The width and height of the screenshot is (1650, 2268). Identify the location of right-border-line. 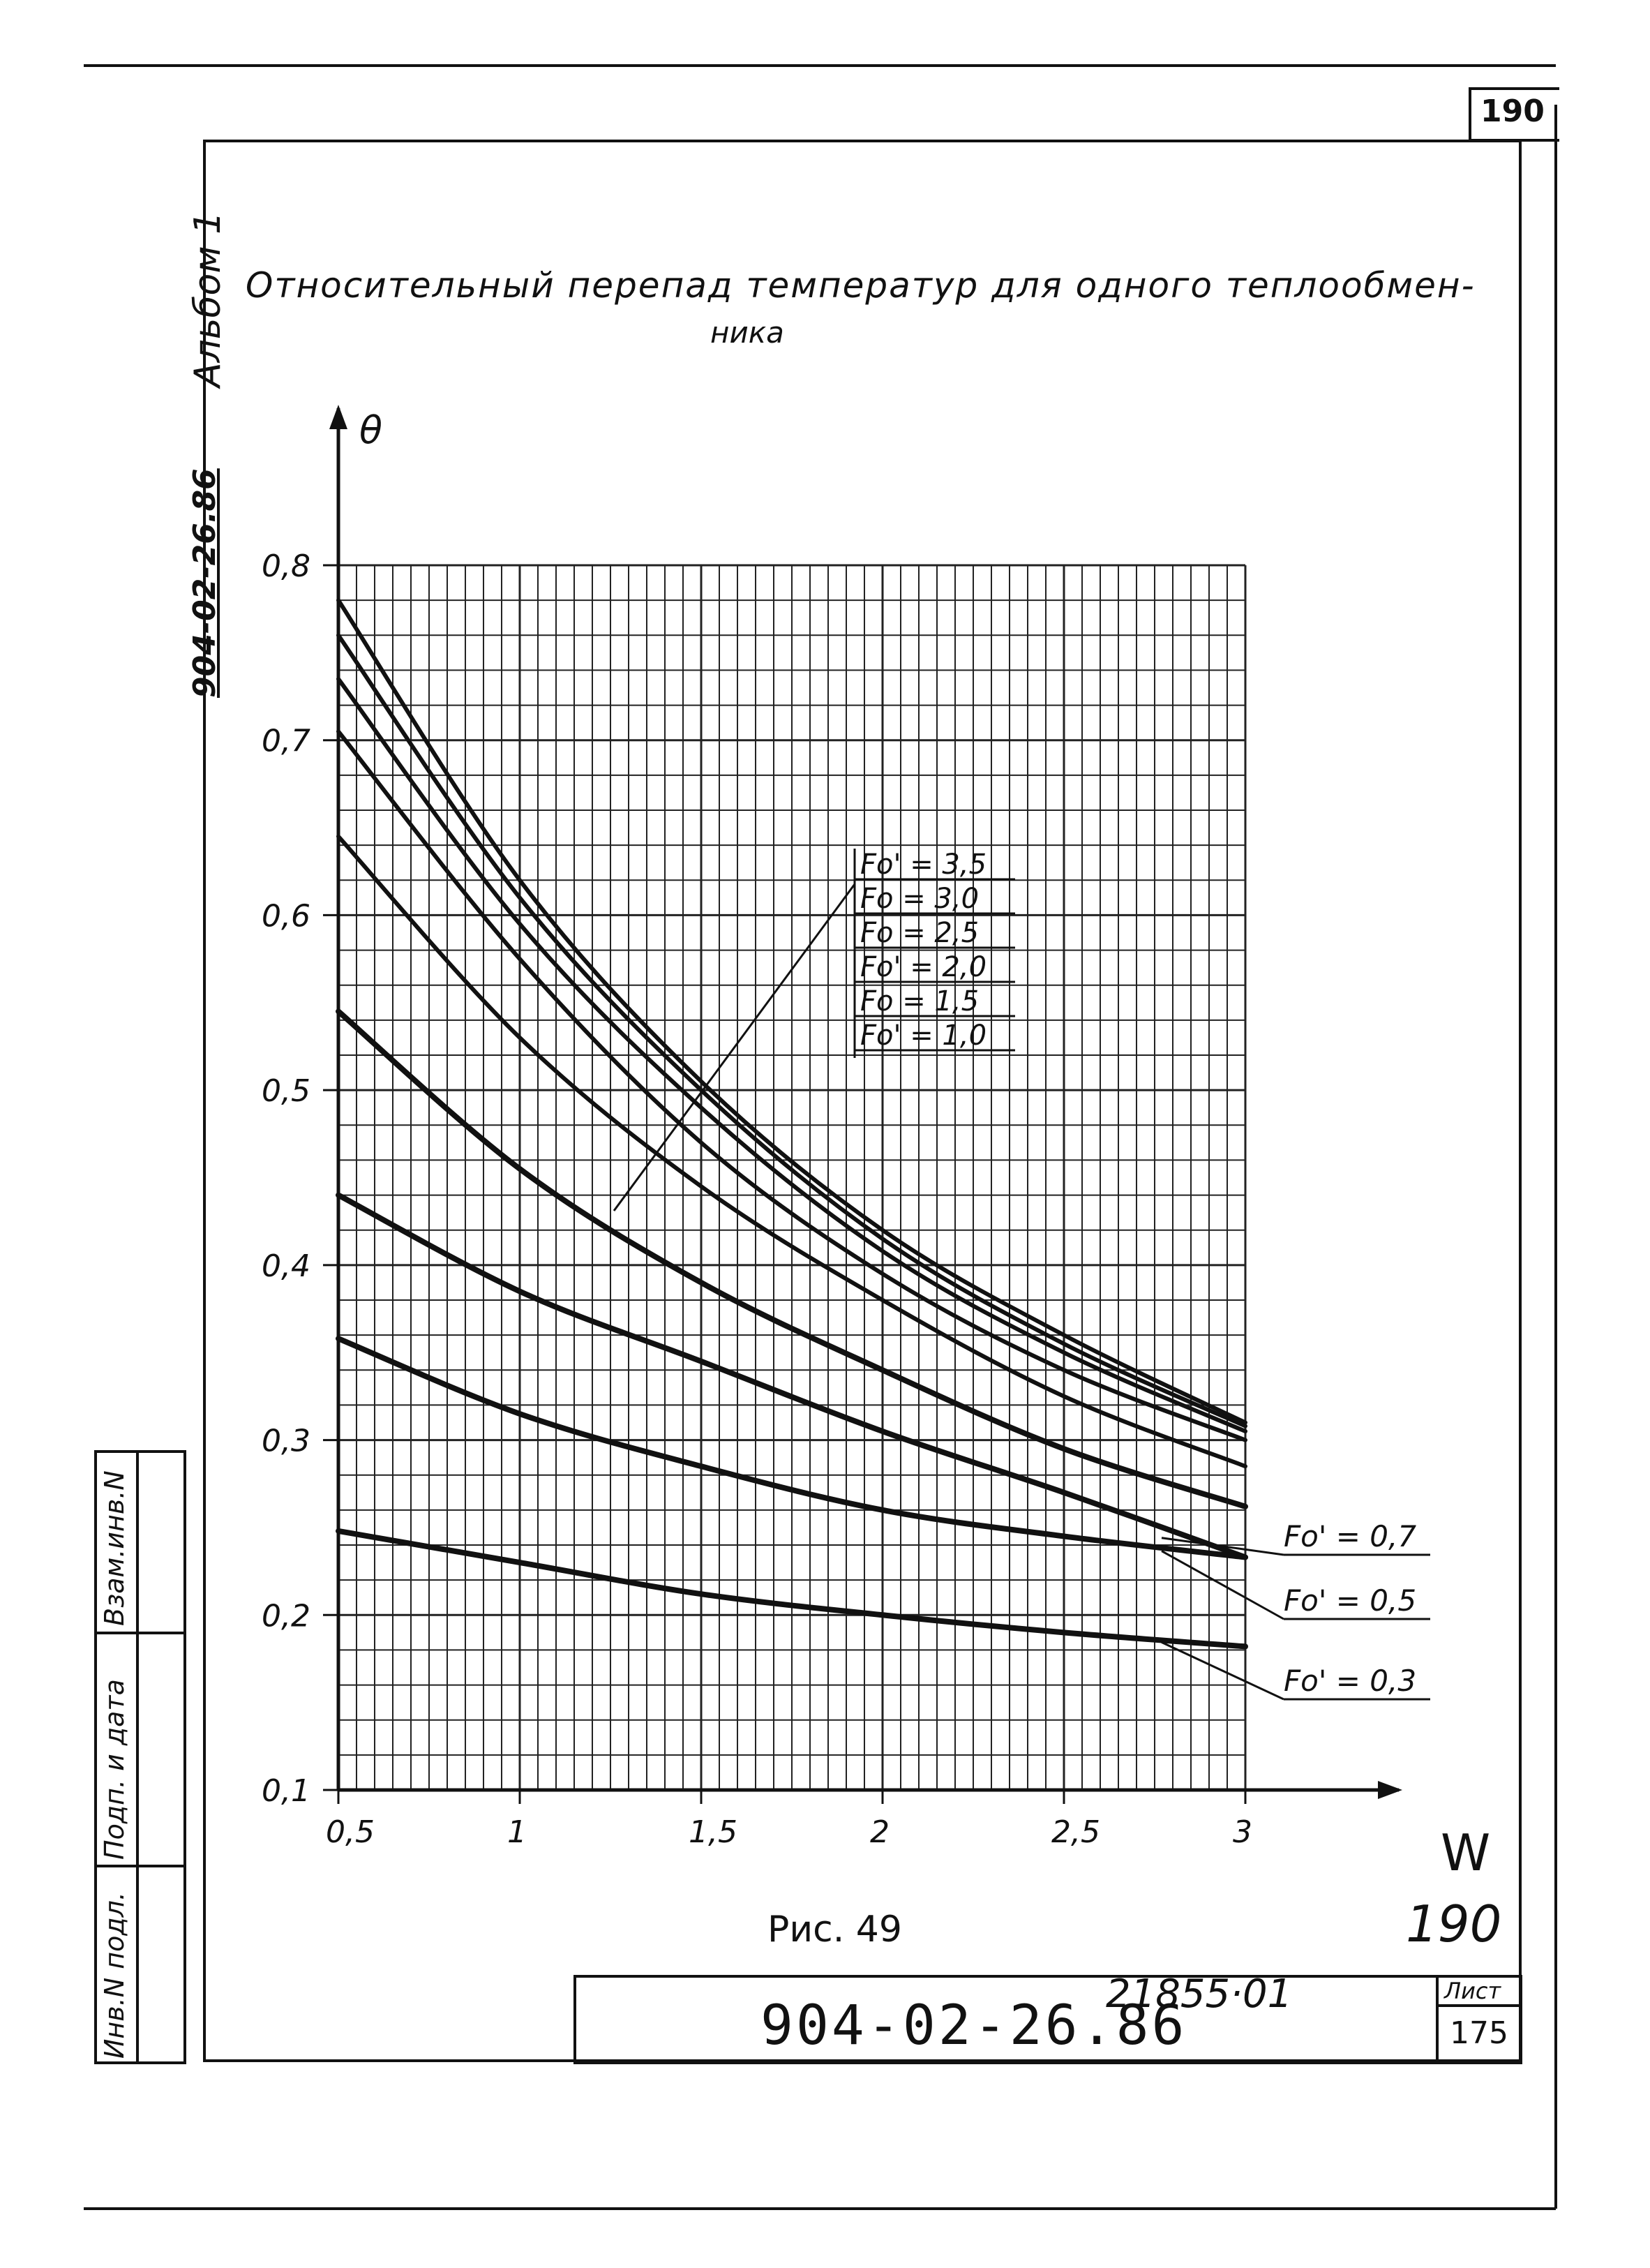
(1556, 1157).